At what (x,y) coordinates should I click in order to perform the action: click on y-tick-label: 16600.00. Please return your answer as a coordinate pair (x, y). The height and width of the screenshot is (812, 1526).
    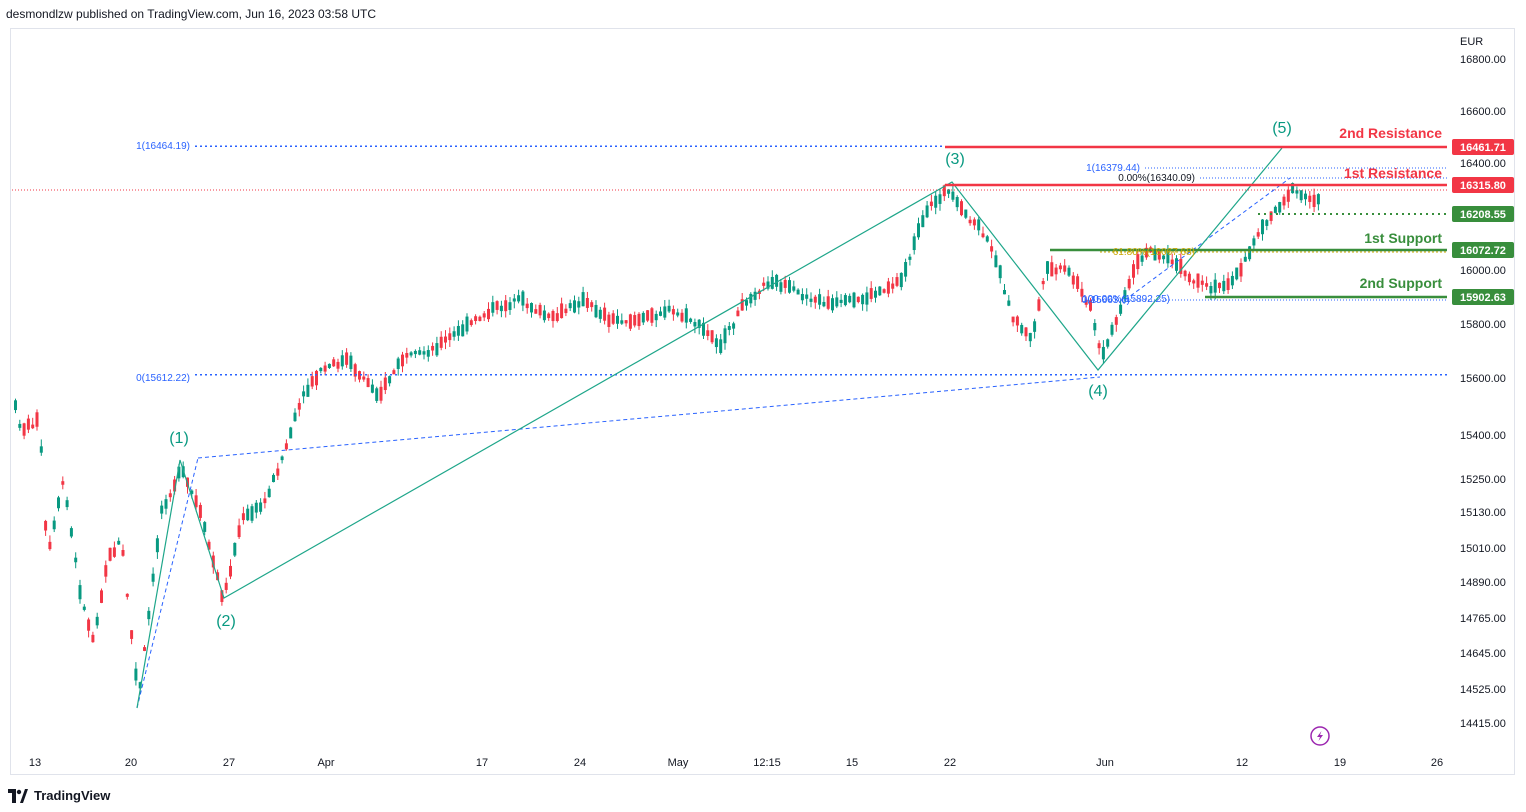
    Looking at the image, I should click on (1483, 112).